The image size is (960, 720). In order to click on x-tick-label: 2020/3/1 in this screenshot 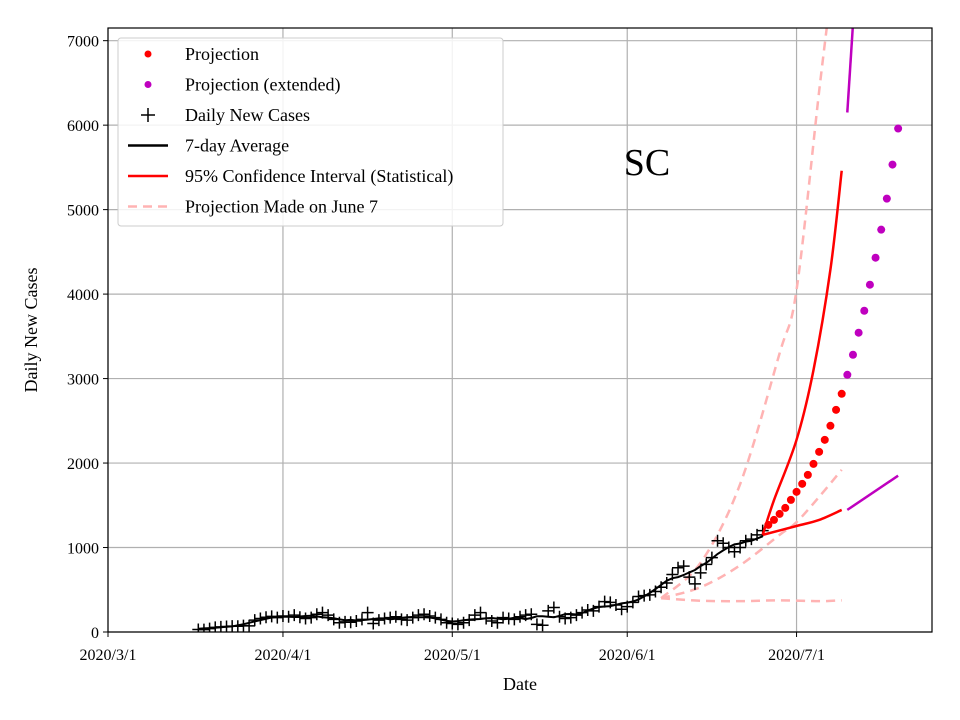, I will do `click(108, 655)`.